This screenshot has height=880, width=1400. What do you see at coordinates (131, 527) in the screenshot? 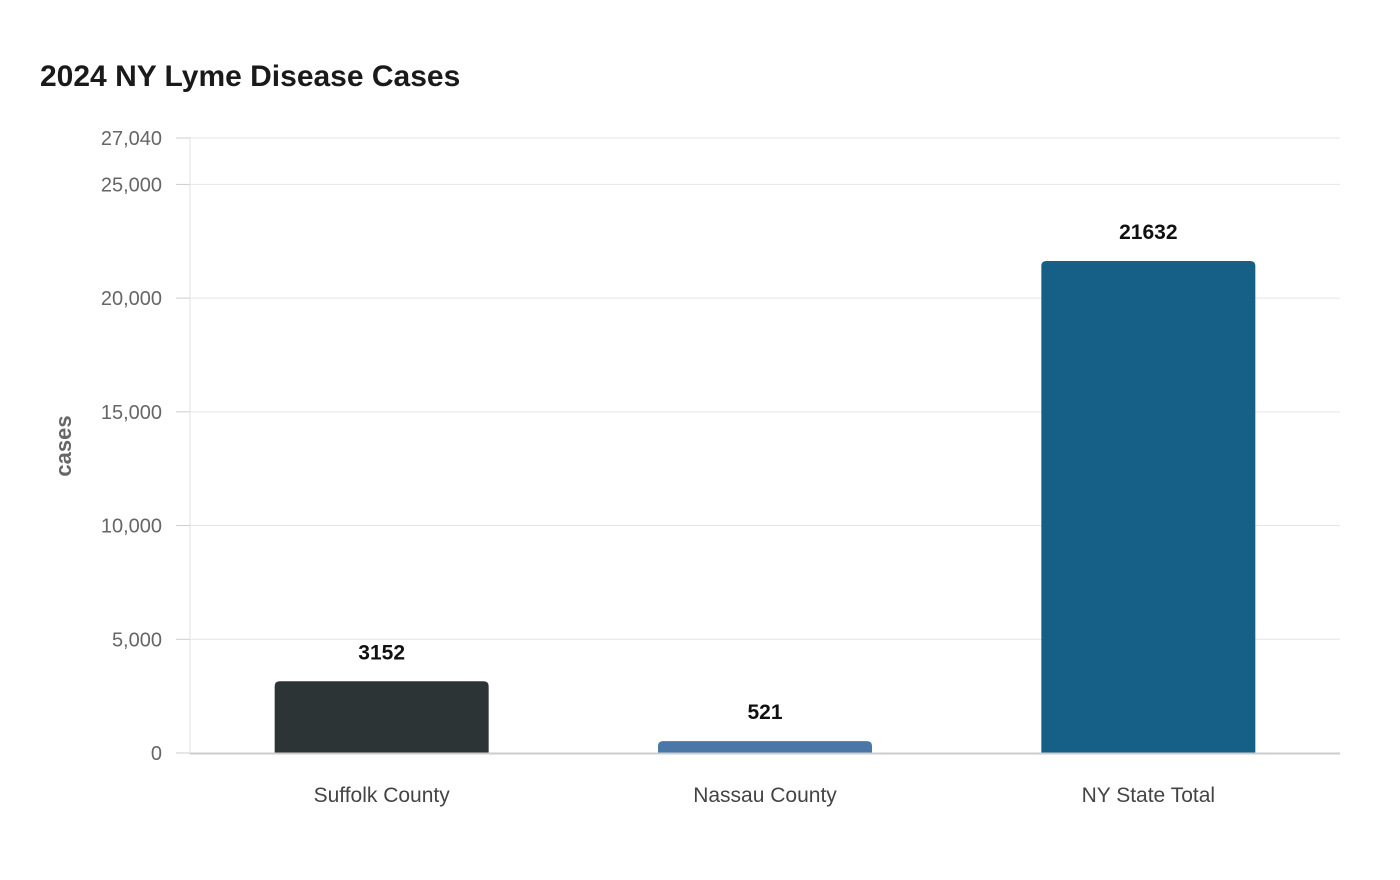
I see `y-tick-label: 10,000` at bounding box center [131, 527].